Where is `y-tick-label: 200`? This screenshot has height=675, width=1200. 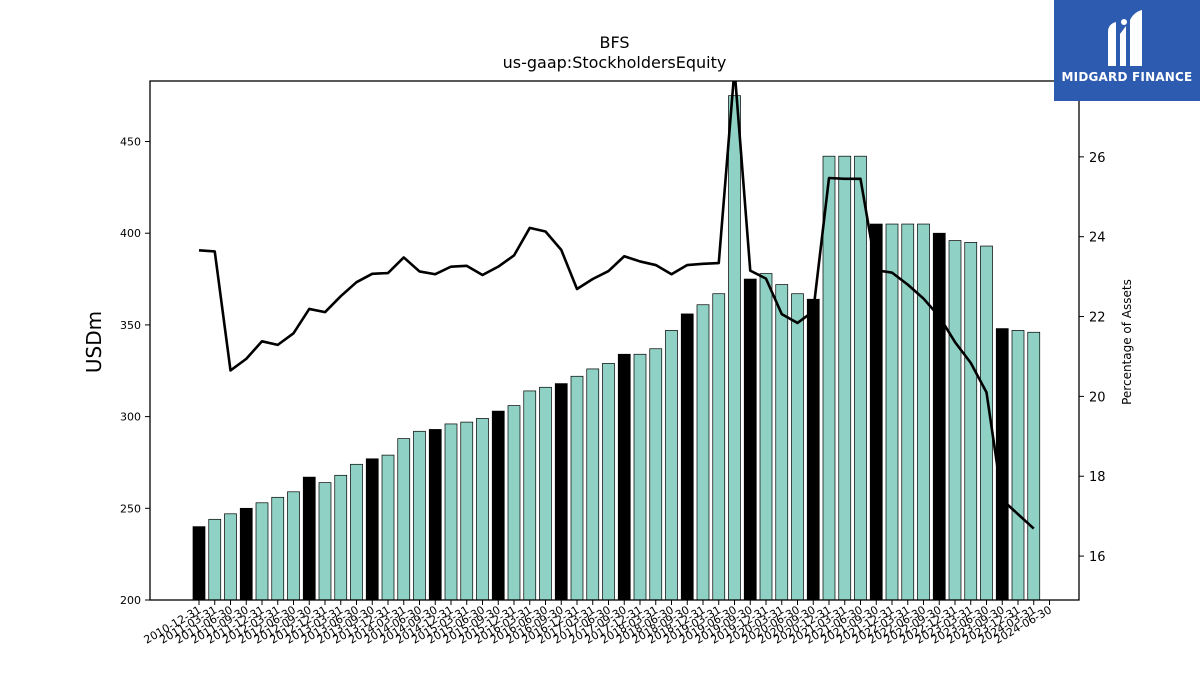
y-tick-label: 200 is located at coordinates (130, 600).